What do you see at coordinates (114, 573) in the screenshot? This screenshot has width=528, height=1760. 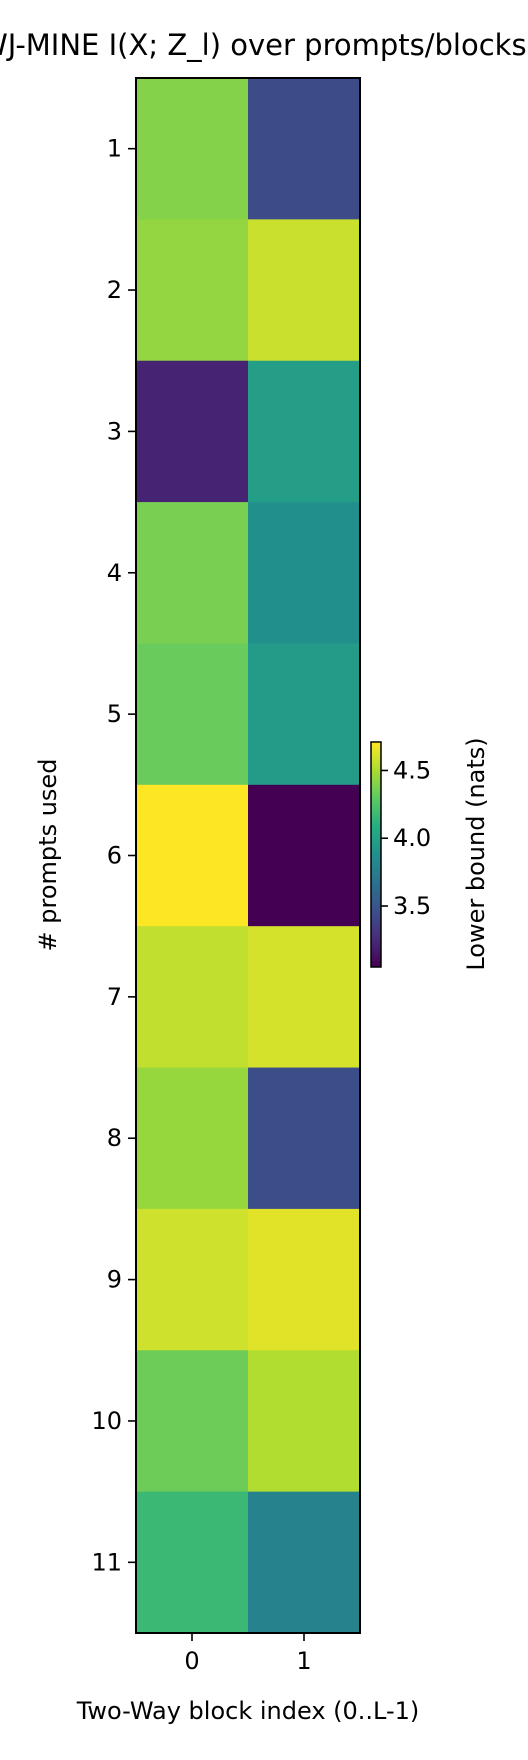 I see `y-tick-label: 4` at bounding box center [114, 573].